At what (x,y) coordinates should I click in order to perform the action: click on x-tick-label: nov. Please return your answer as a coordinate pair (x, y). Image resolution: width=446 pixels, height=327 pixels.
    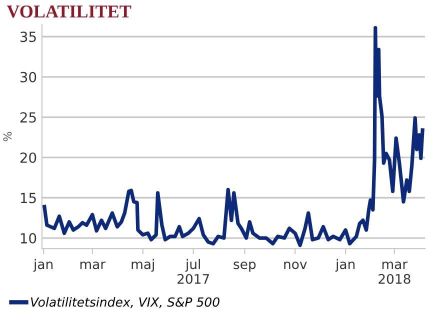
    Looking at the image, I should click on (295, 266).